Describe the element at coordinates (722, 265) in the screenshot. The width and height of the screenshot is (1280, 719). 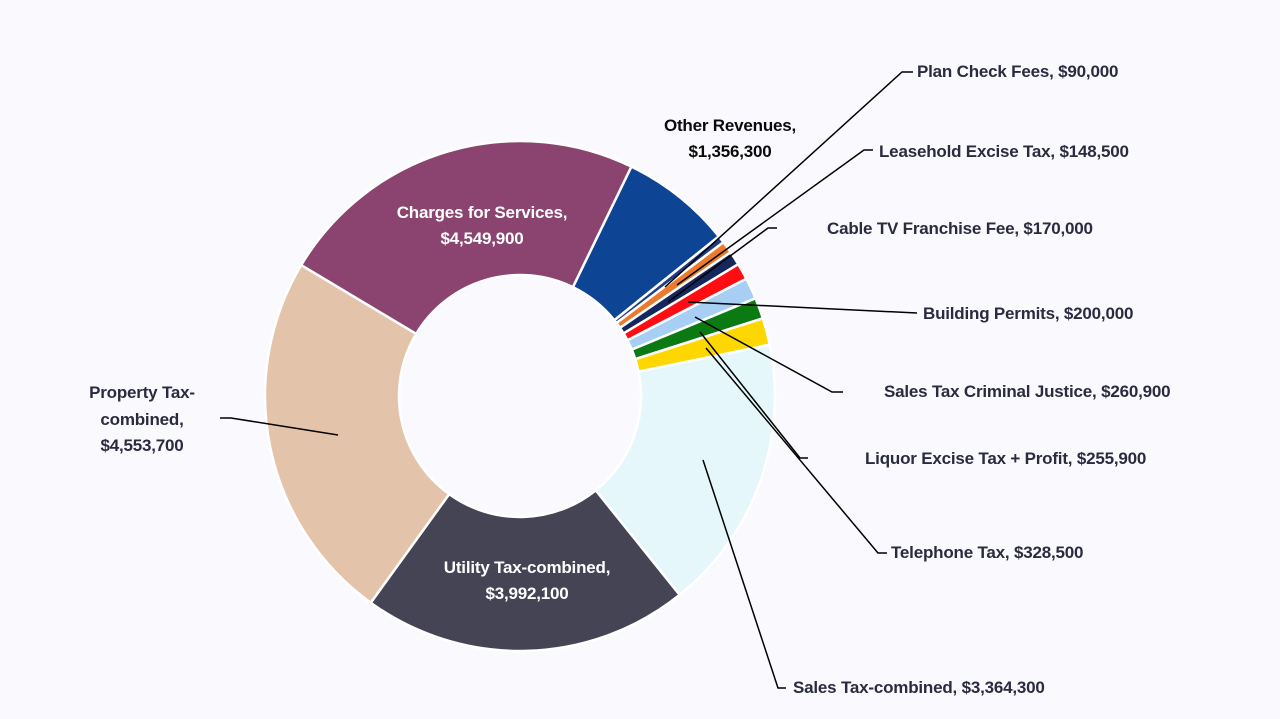
I see `leader-line-cable-tv` at that location.